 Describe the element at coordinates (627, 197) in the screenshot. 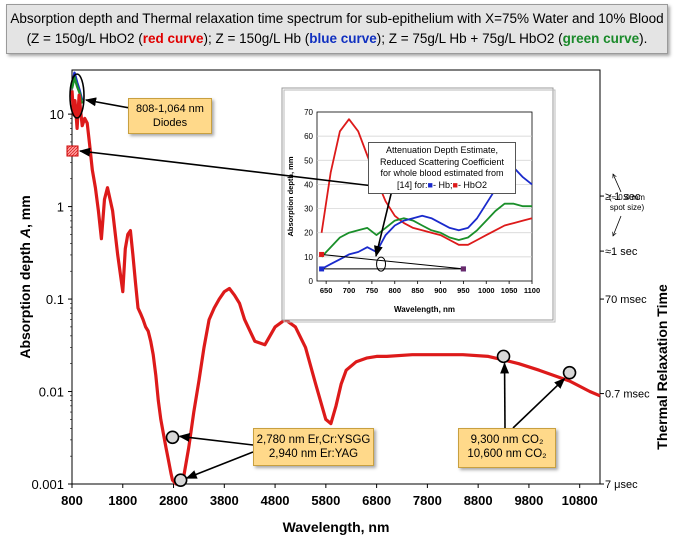

I see `spot-size-note: (≈ 0.4 mm` at that location.